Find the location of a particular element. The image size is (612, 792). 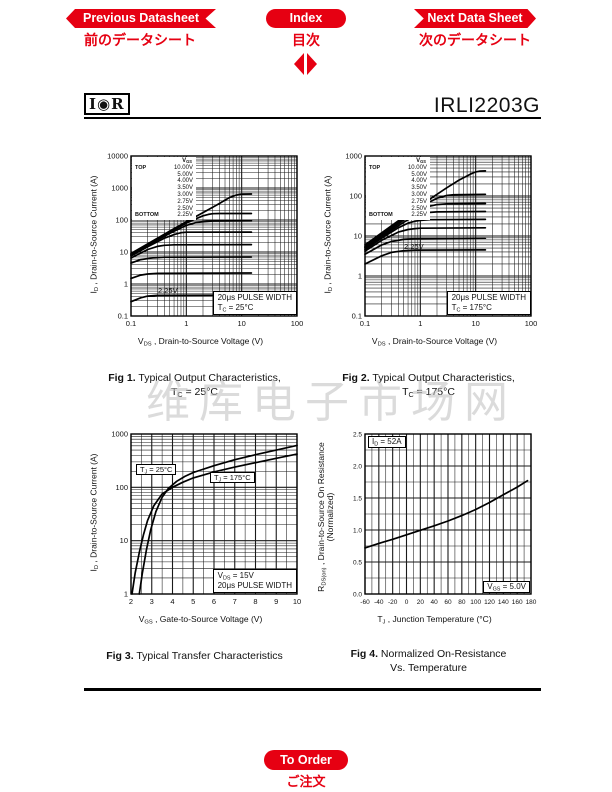

svg-text: 120 is located at coordinates (489, 602).